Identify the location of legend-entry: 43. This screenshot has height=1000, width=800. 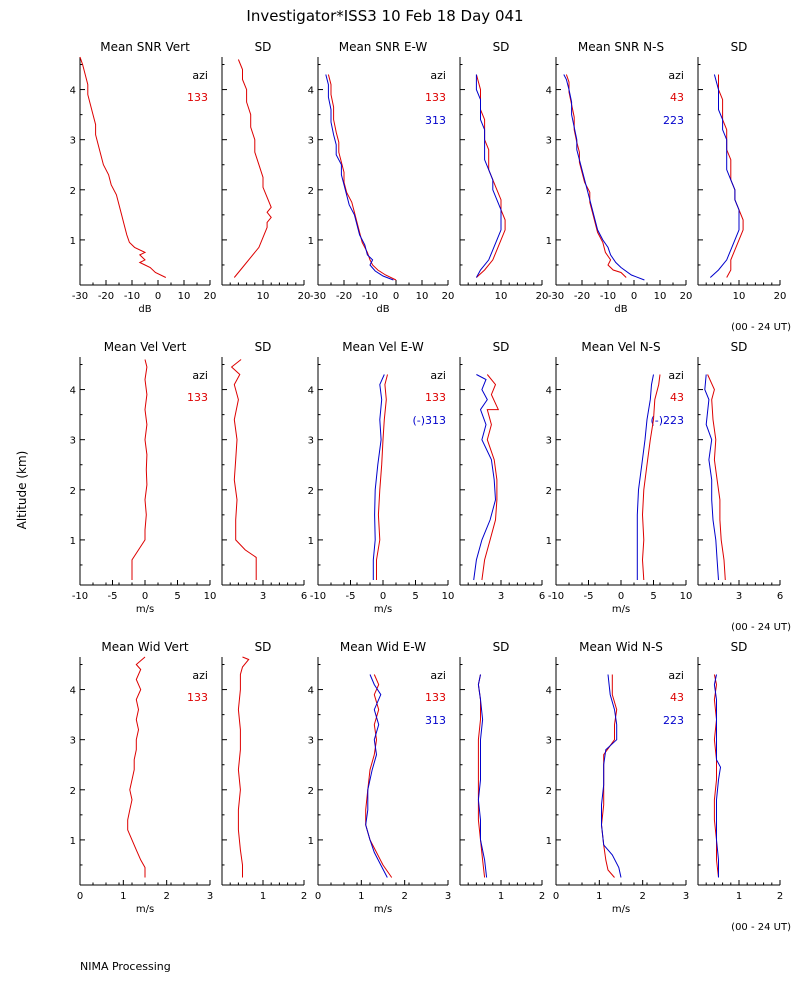
(677, 397).